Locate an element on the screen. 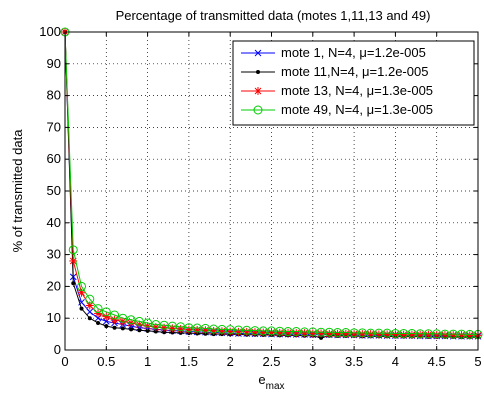  x-tick-label: 3 is located at coordinates (312, 361).